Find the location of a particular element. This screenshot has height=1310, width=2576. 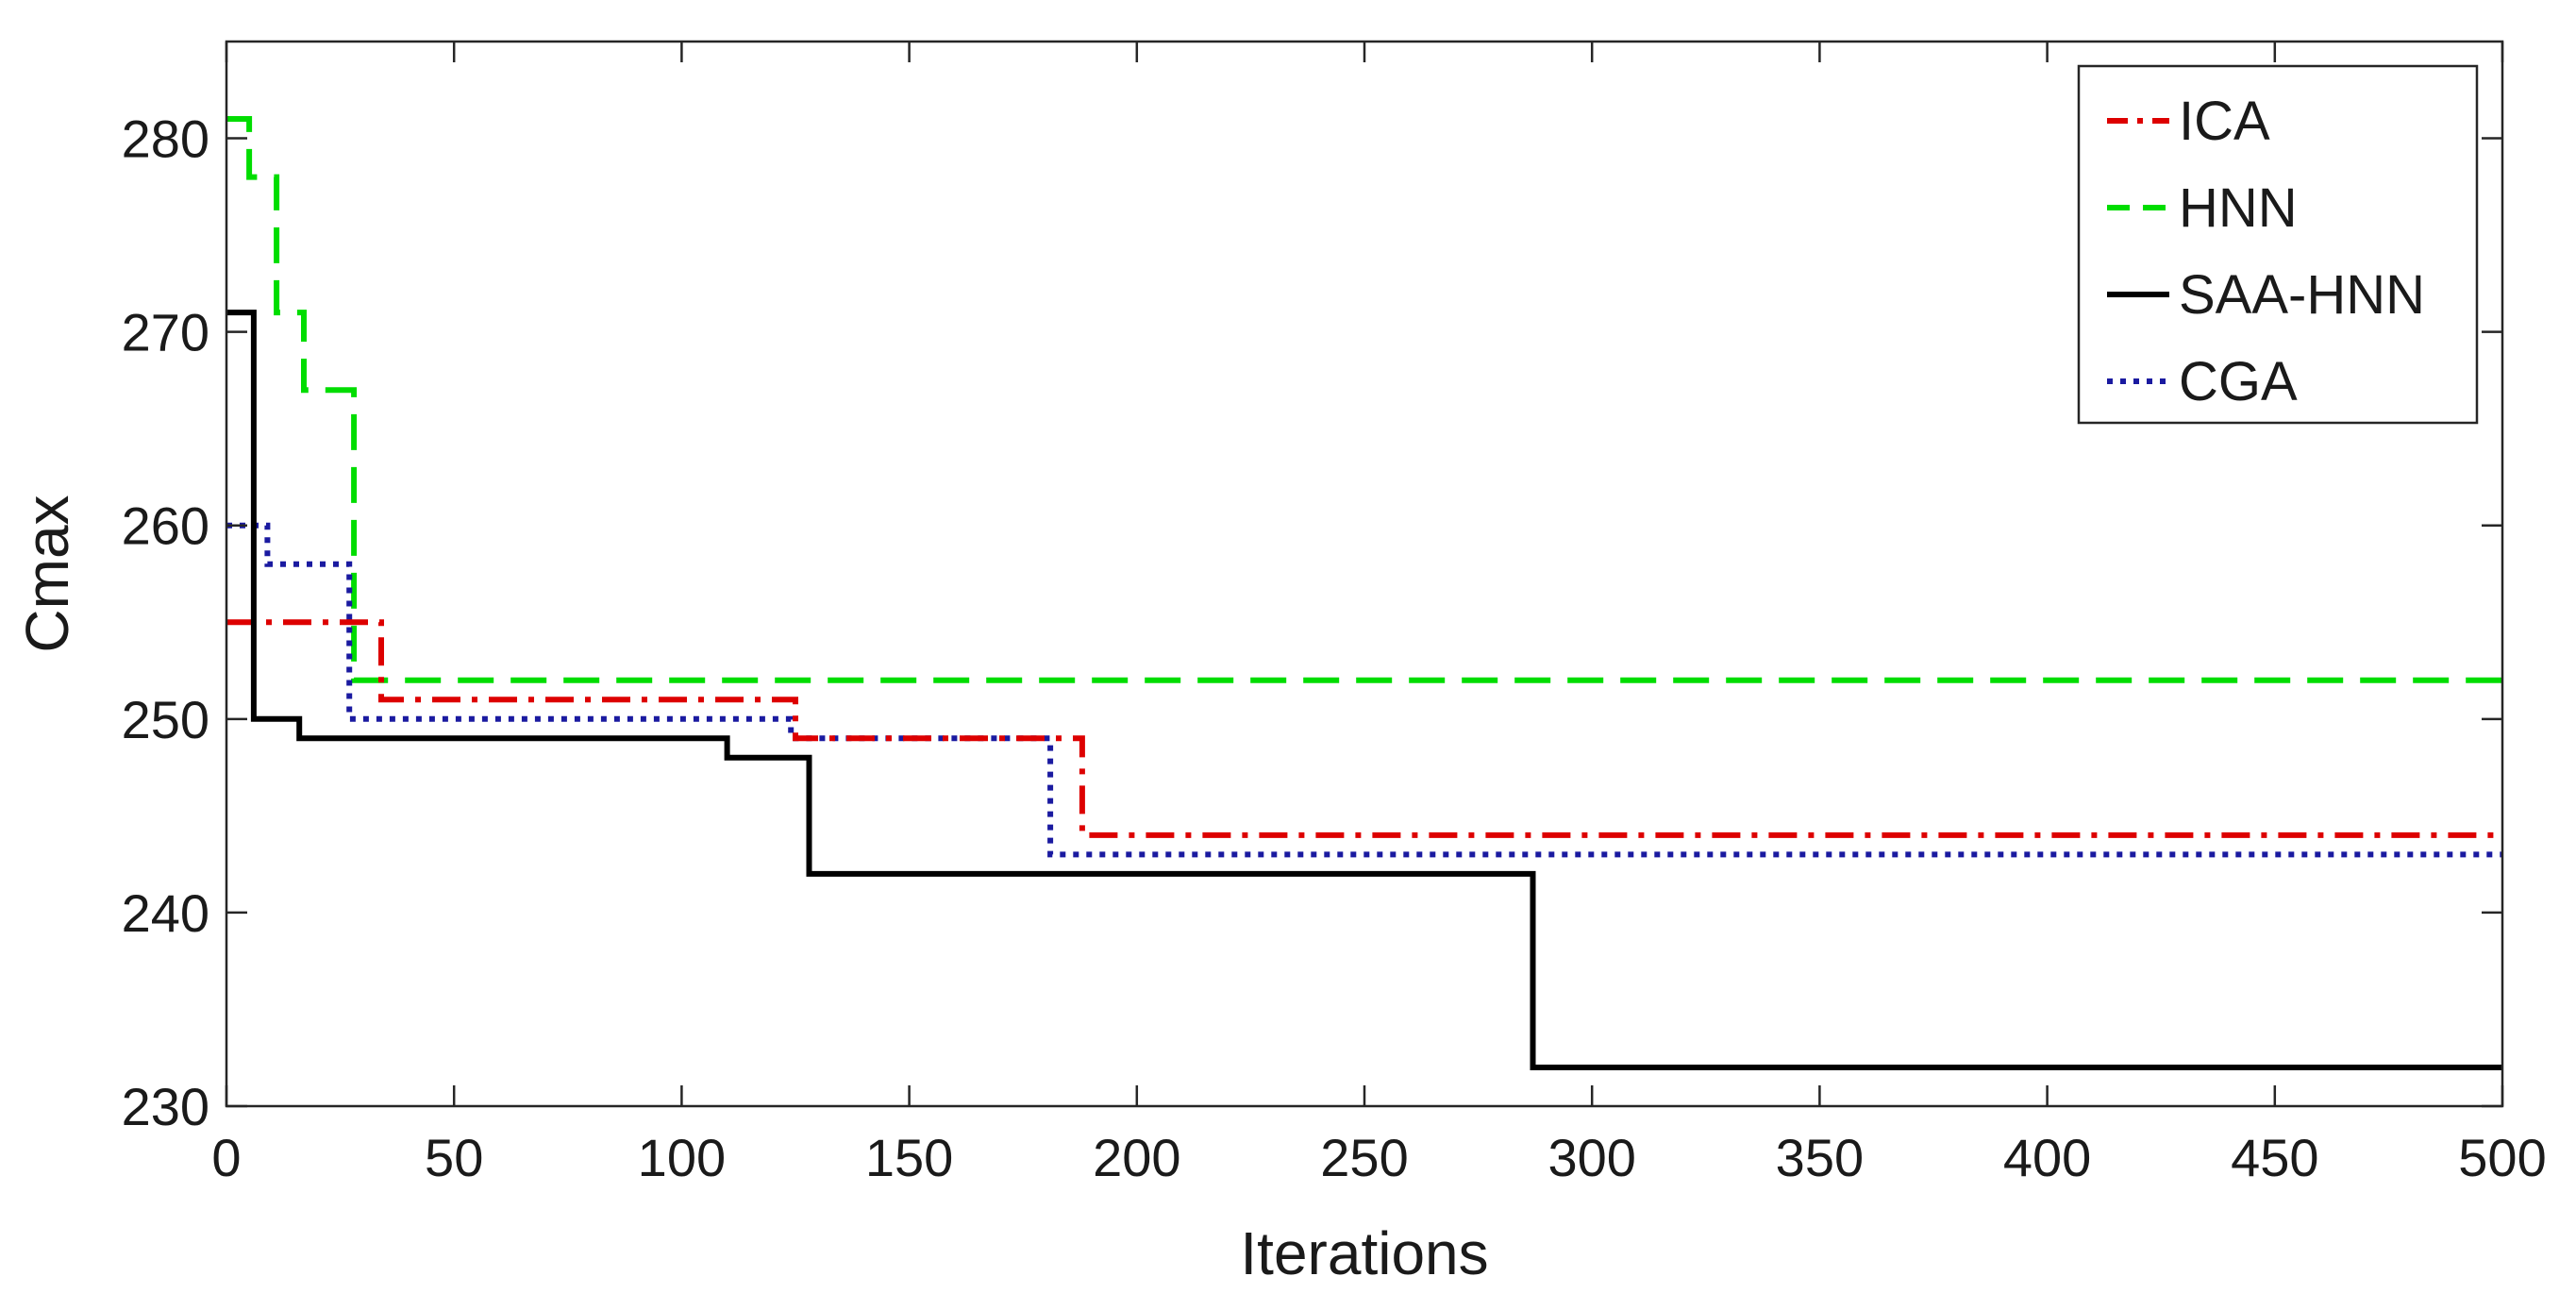

legend-box is located at coordinates (2278, 244).